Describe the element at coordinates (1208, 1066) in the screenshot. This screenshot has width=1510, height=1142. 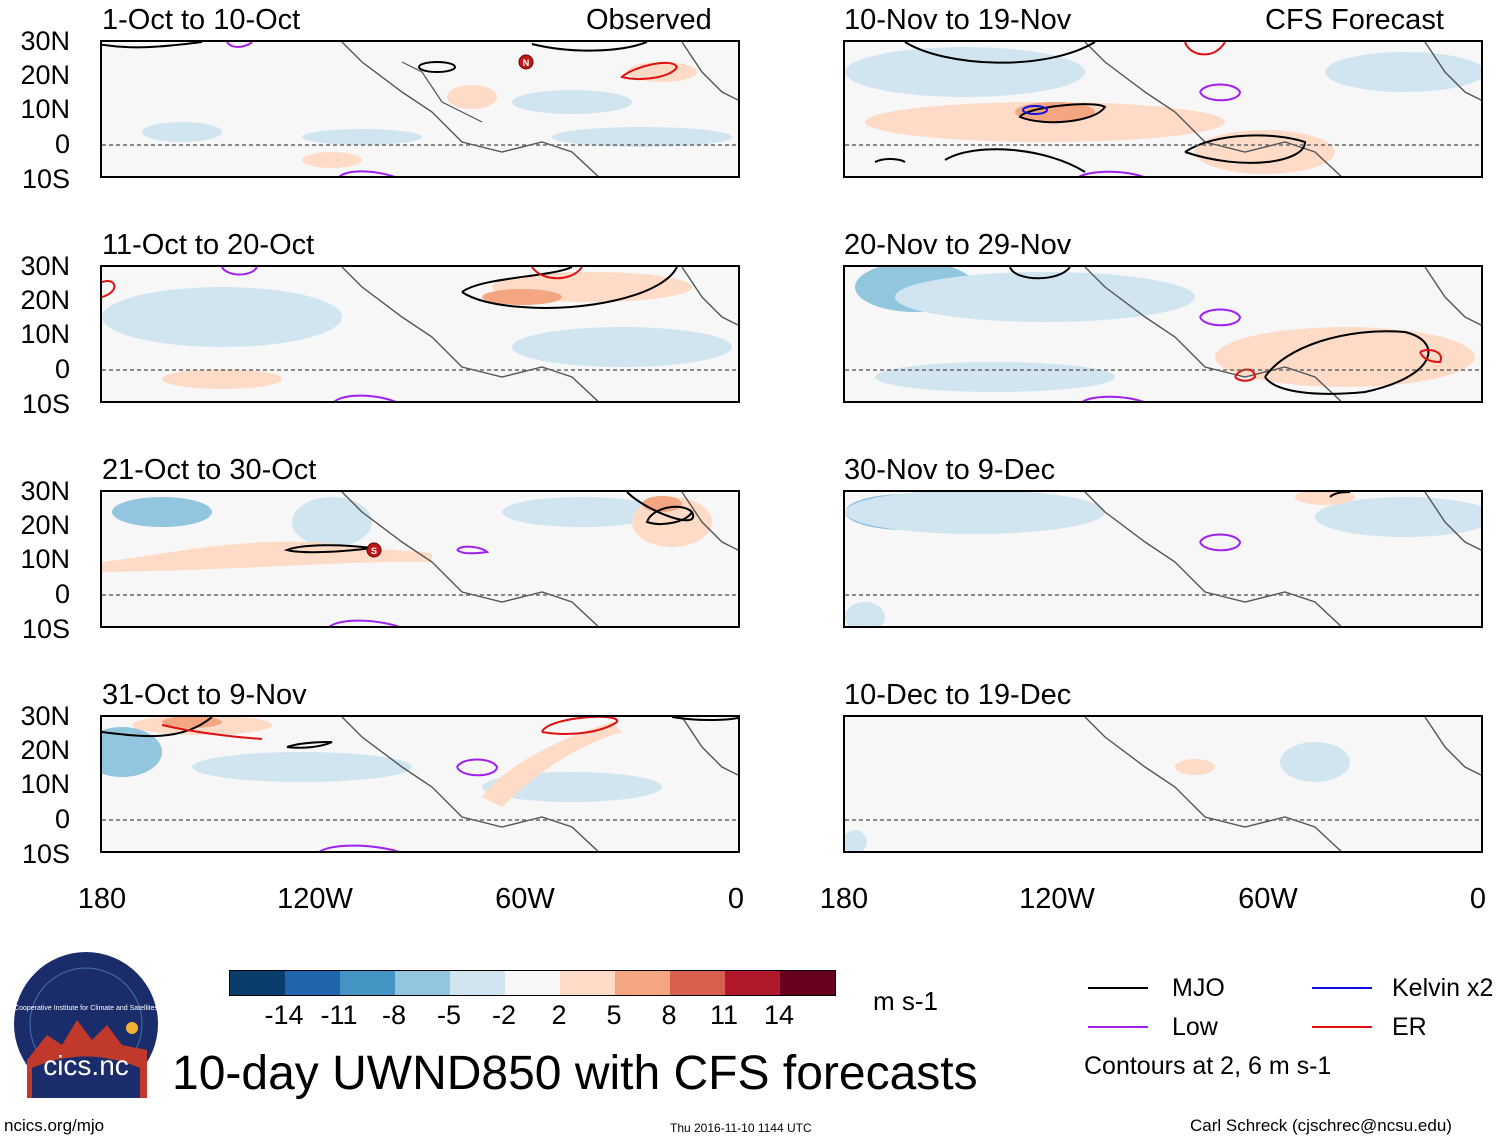
I see `legend-note: Contours at 2, 6 m s-1` at that location.